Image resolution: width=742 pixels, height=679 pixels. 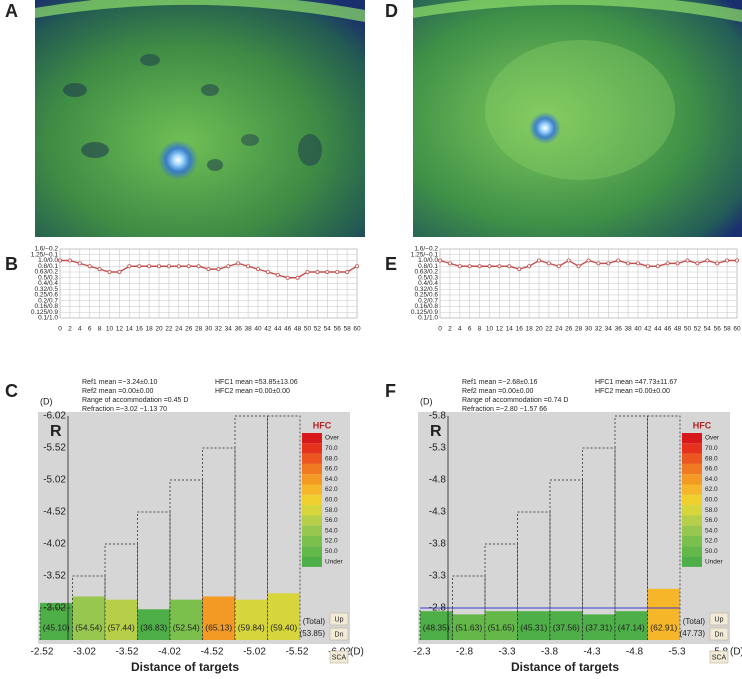 What do you see at coordinates (428, 300) in the screenshot?
I see `y-tick-label: 0.2/0.7` at bounding box center [428, 300].